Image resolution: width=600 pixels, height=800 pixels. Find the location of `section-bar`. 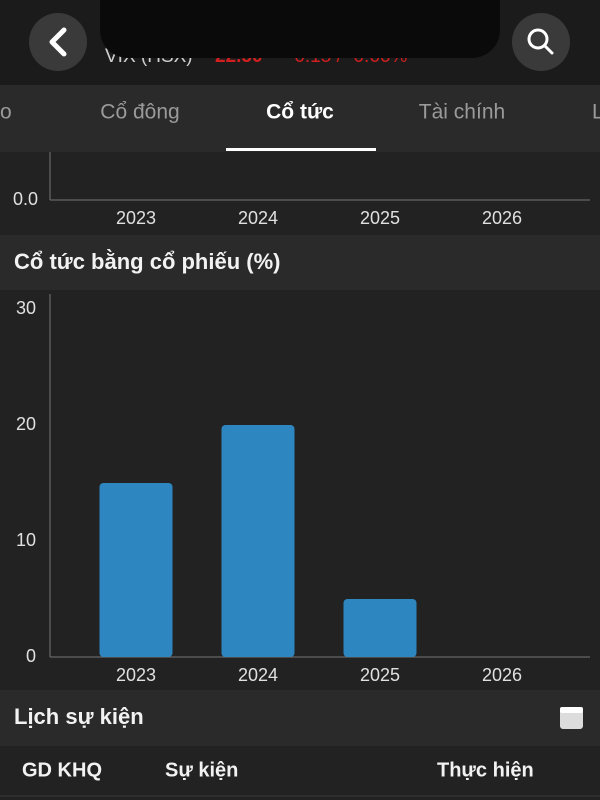

section-bar is located at coordinates (300, 262).